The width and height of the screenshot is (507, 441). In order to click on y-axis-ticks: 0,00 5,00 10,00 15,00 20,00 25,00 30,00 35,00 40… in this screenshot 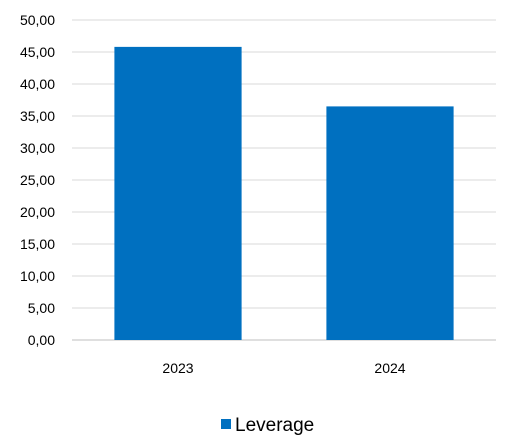, I will do `click(37, 180)`.